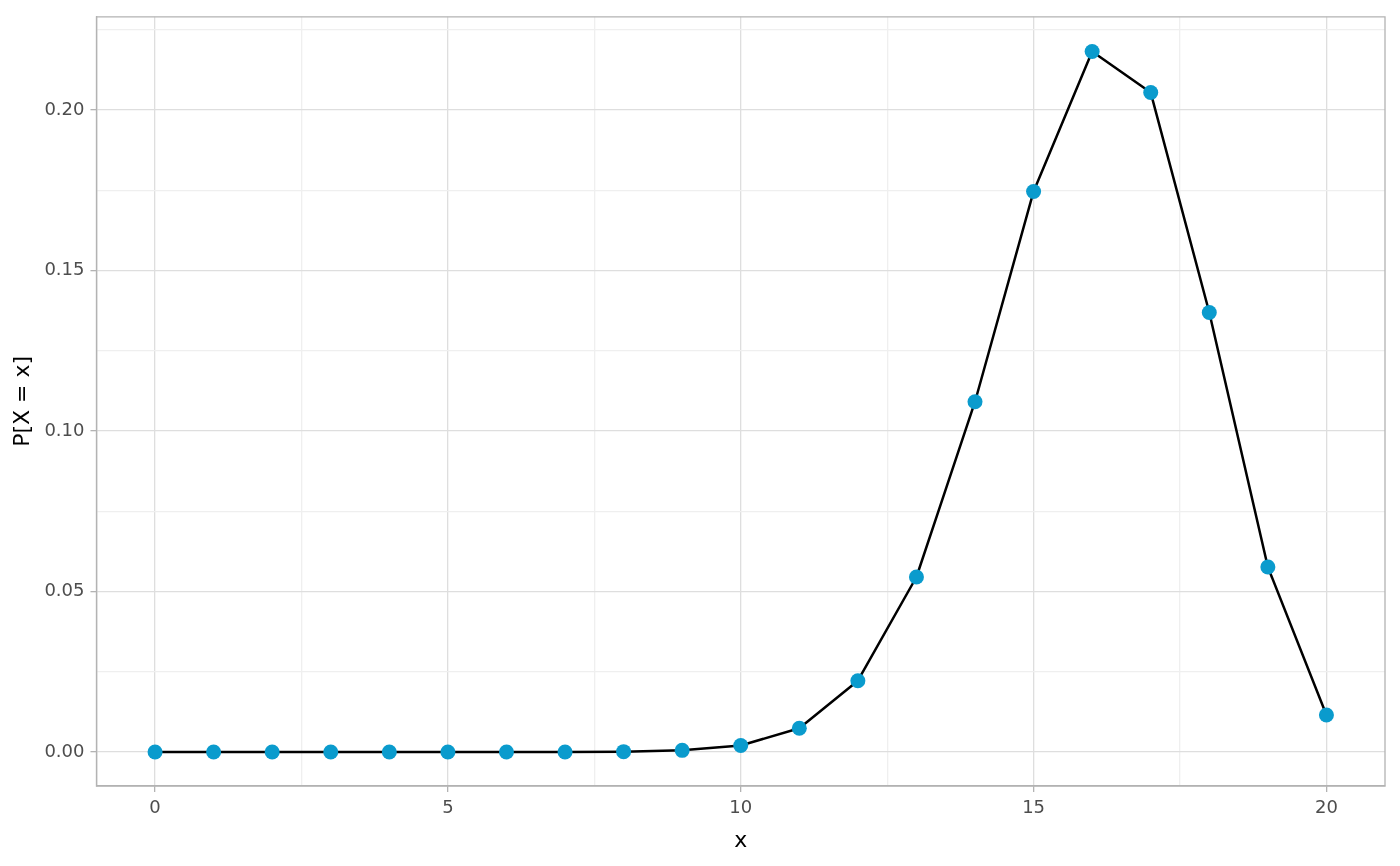 This screenshot has width=1400, height=866. What do you see at coordinates (448, 807) in the screenshot?
I see `x-tick-label: 5` at bounding box center [448, 807].